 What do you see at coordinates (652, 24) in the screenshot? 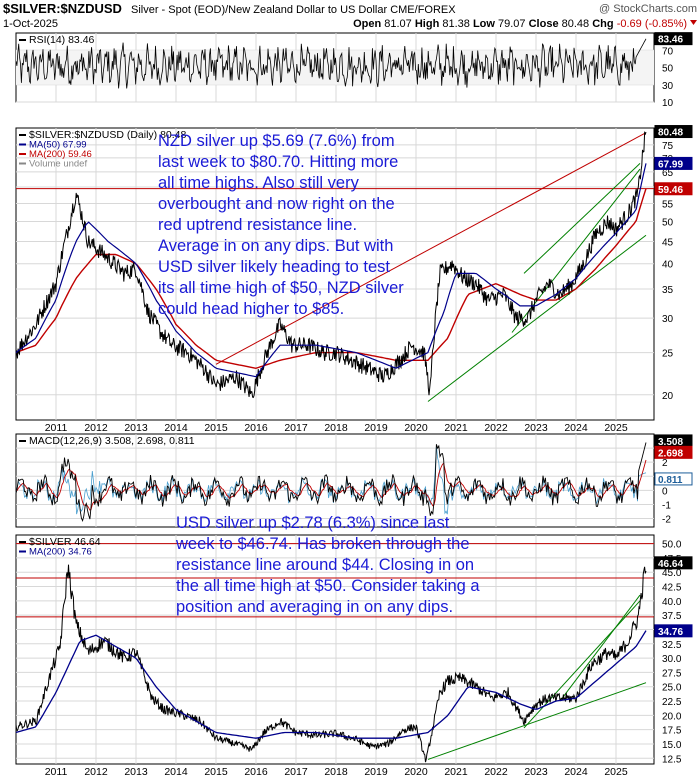
I see `chg-value: -0.69 (-0.85%)` at bounding box center [652, 24].